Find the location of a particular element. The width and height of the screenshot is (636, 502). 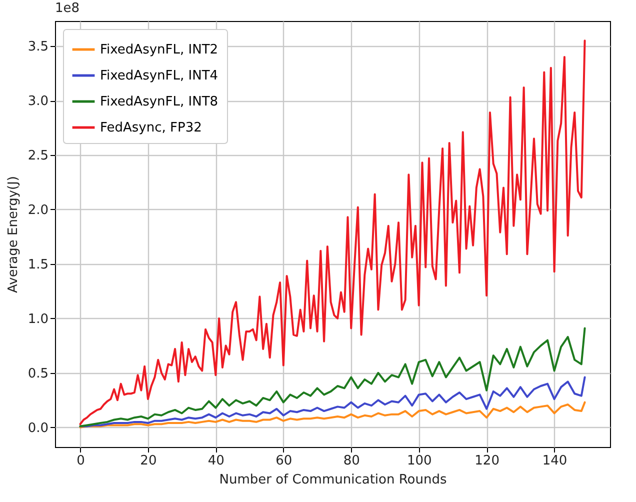

y-tick-label: 3.0 is located at coordinates (38, 102).